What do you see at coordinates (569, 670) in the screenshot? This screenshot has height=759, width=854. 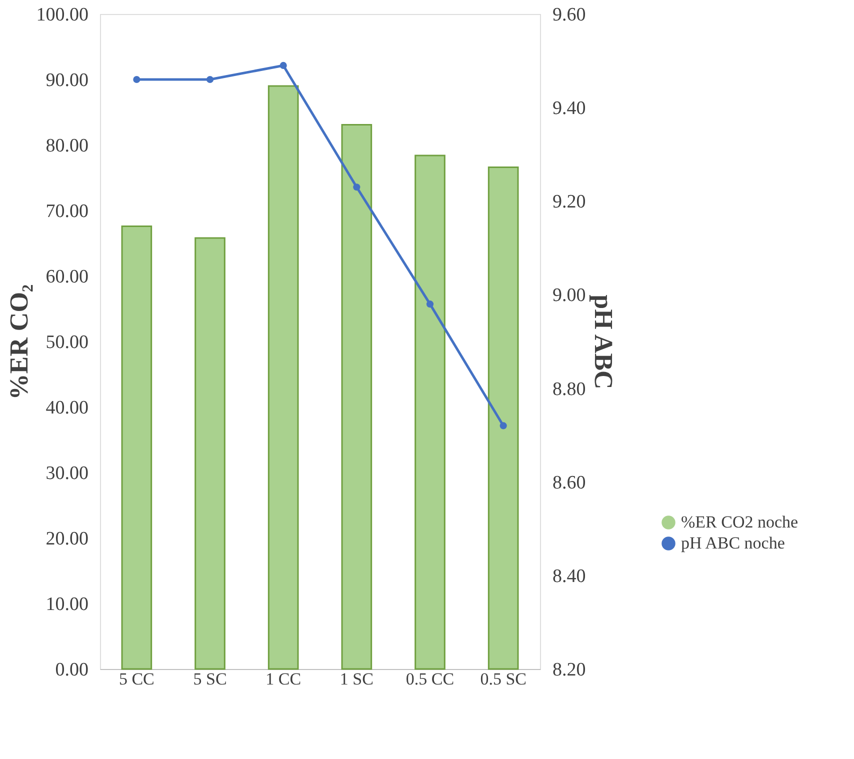 I see `y2-tick-label: 8.20` at bounding box center [569, 670].